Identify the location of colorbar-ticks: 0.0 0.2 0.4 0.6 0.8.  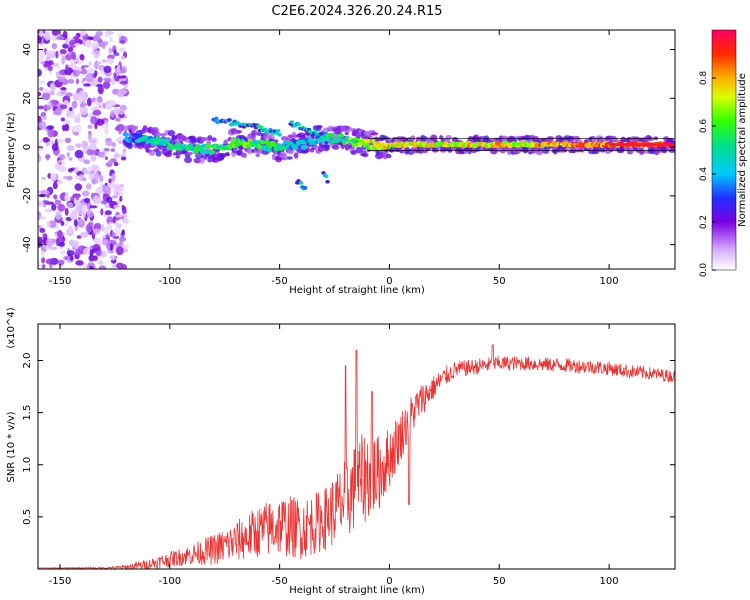
(707, 174).